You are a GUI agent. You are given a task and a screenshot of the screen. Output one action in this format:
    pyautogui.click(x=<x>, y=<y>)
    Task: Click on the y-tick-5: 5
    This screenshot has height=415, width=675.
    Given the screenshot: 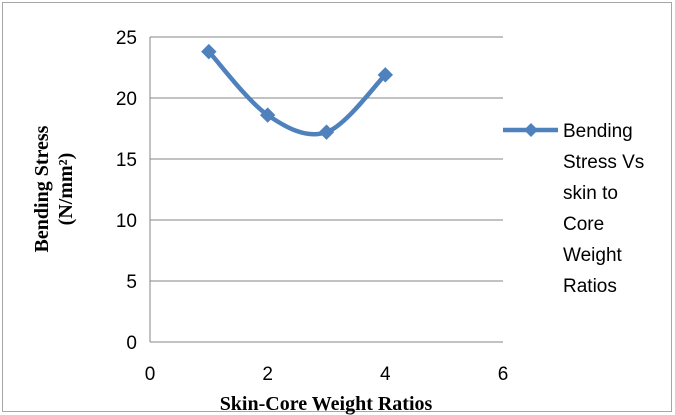 What is the action you would take?
    pyautogui.click(x=131, y=282)
    